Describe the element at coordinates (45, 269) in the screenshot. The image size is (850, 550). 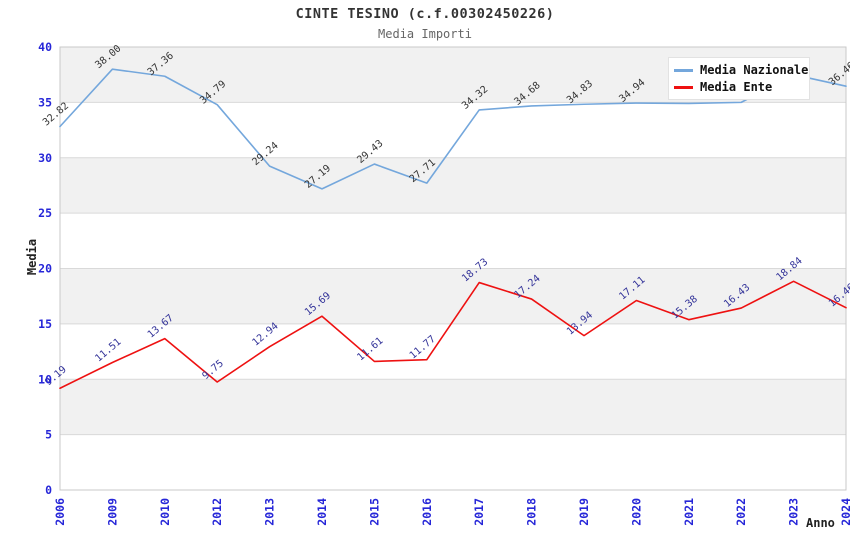
I see `y-tick-label: 20` at that location.